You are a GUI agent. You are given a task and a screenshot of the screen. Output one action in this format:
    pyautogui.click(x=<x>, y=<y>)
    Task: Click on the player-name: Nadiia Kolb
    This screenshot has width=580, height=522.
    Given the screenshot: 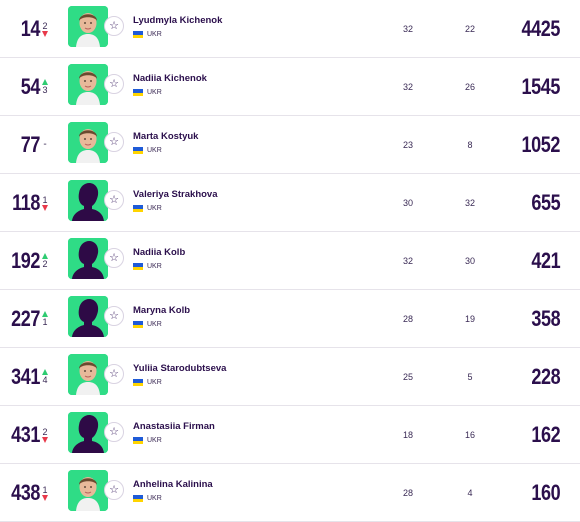 What is the action you would take?
    pyautogui.click(x=159, y=252)
    